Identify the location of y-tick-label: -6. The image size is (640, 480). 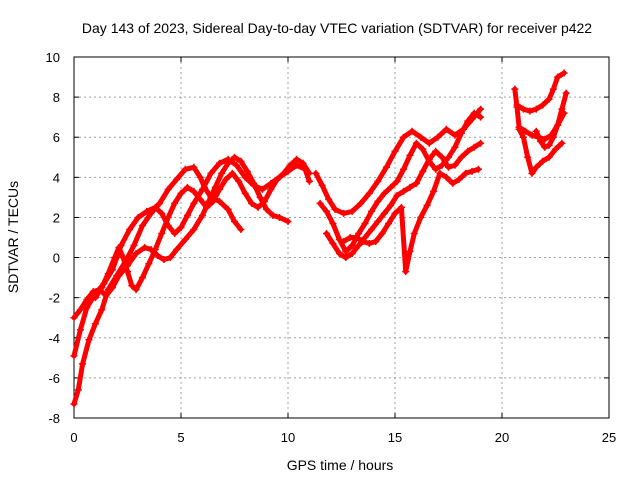
(54, 378).